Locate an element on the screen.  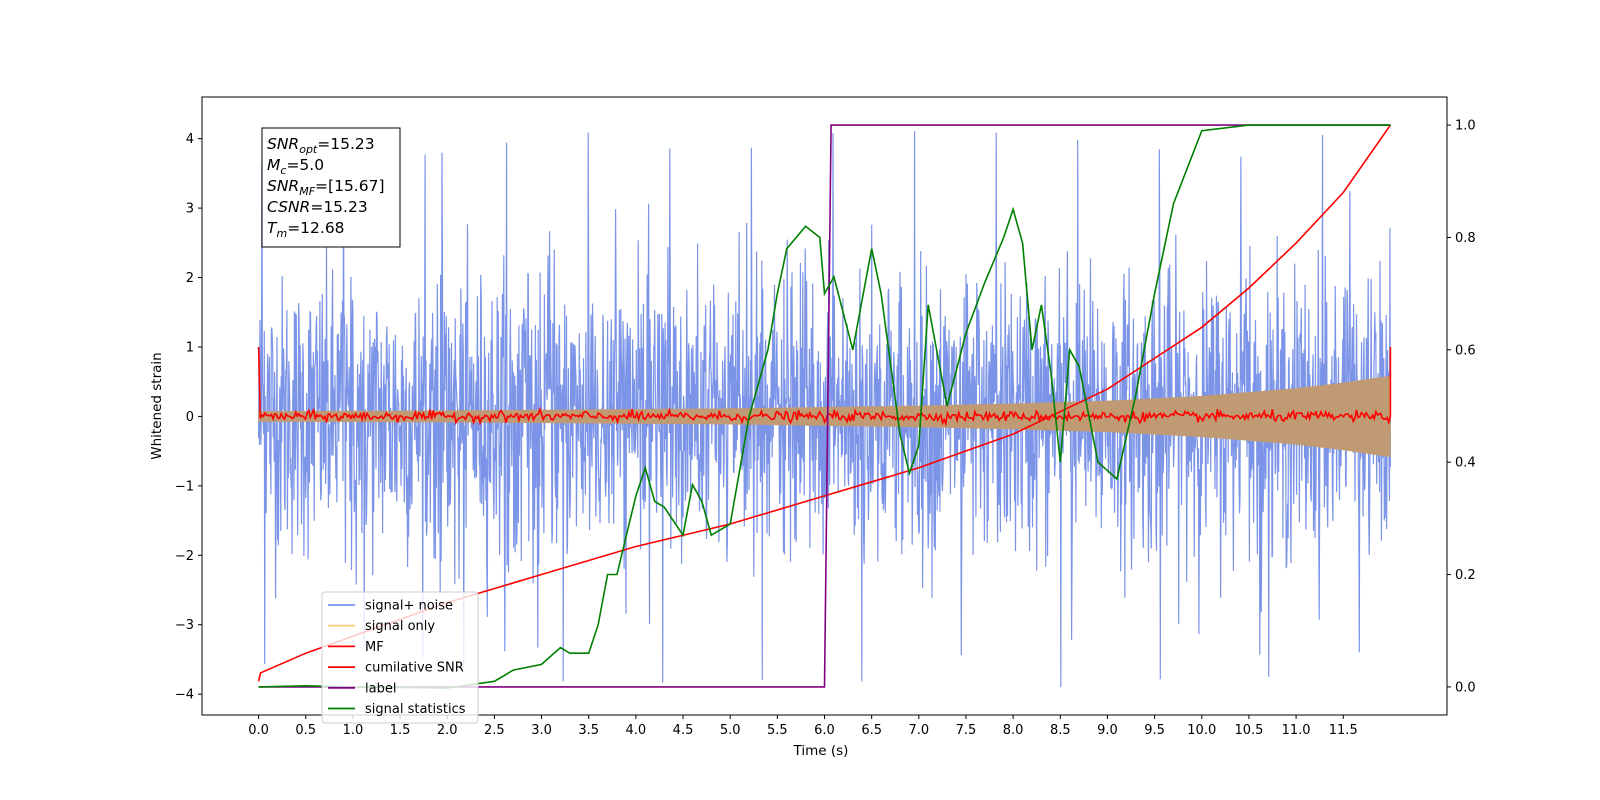
annotation-frame is located at coordinates (331, 187).